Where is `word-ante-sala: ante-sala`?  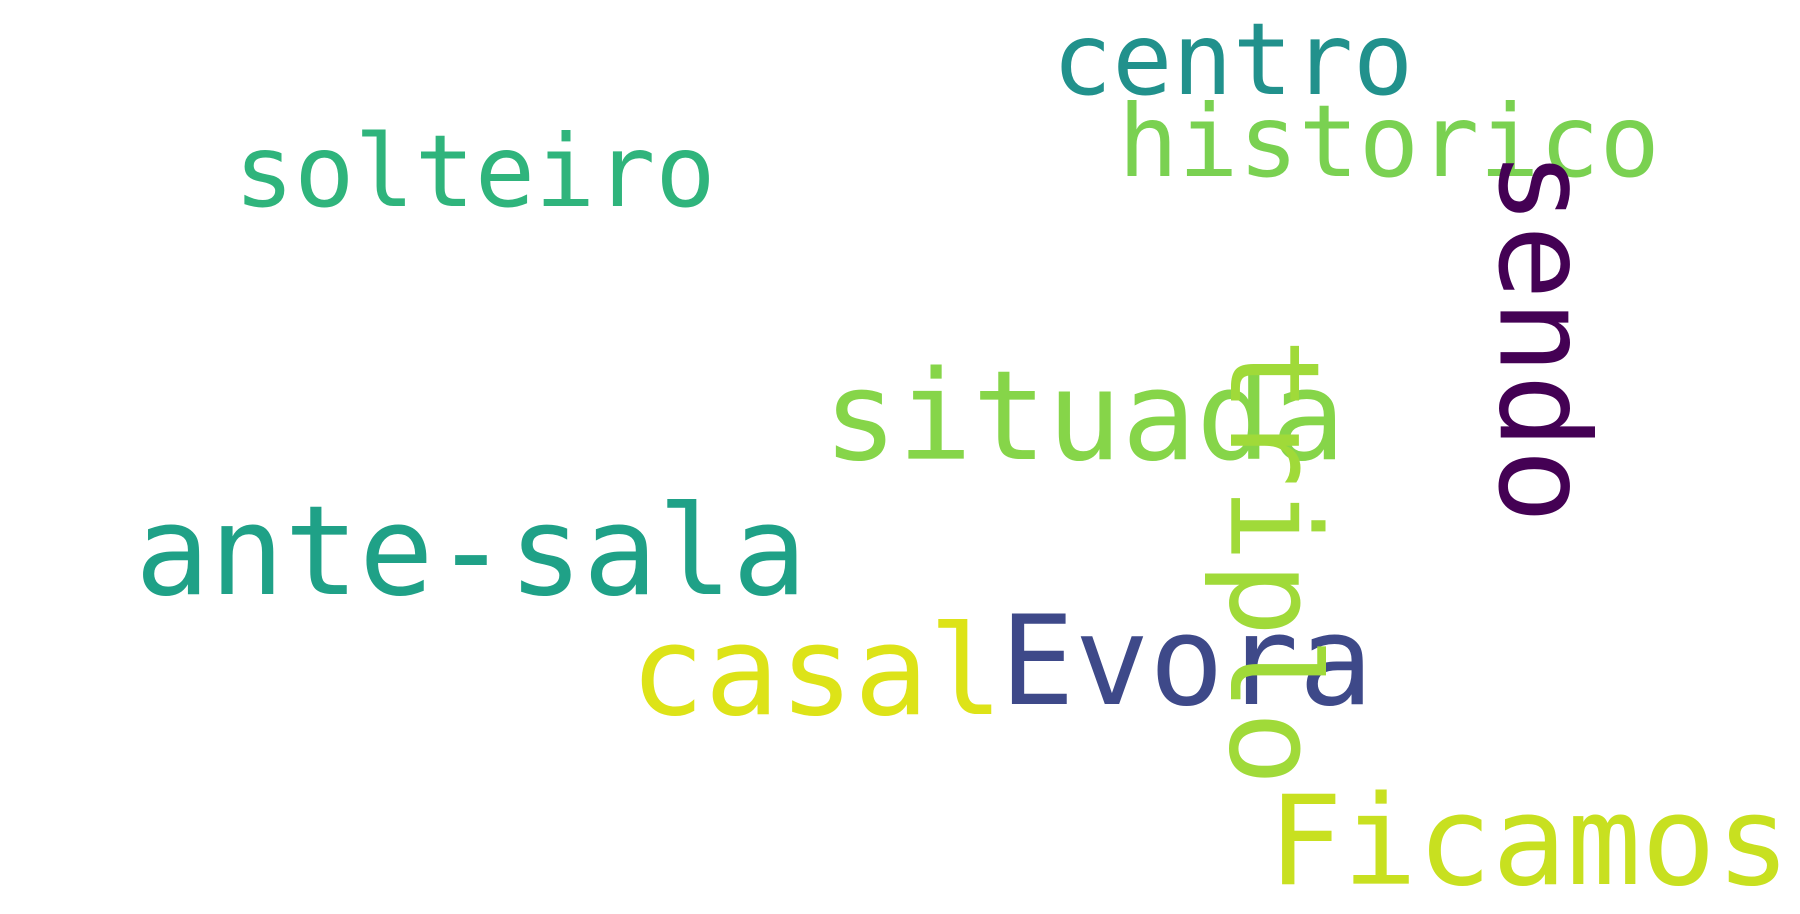 word-ante-sala: ante-sala is located at coordinates (471, 552).